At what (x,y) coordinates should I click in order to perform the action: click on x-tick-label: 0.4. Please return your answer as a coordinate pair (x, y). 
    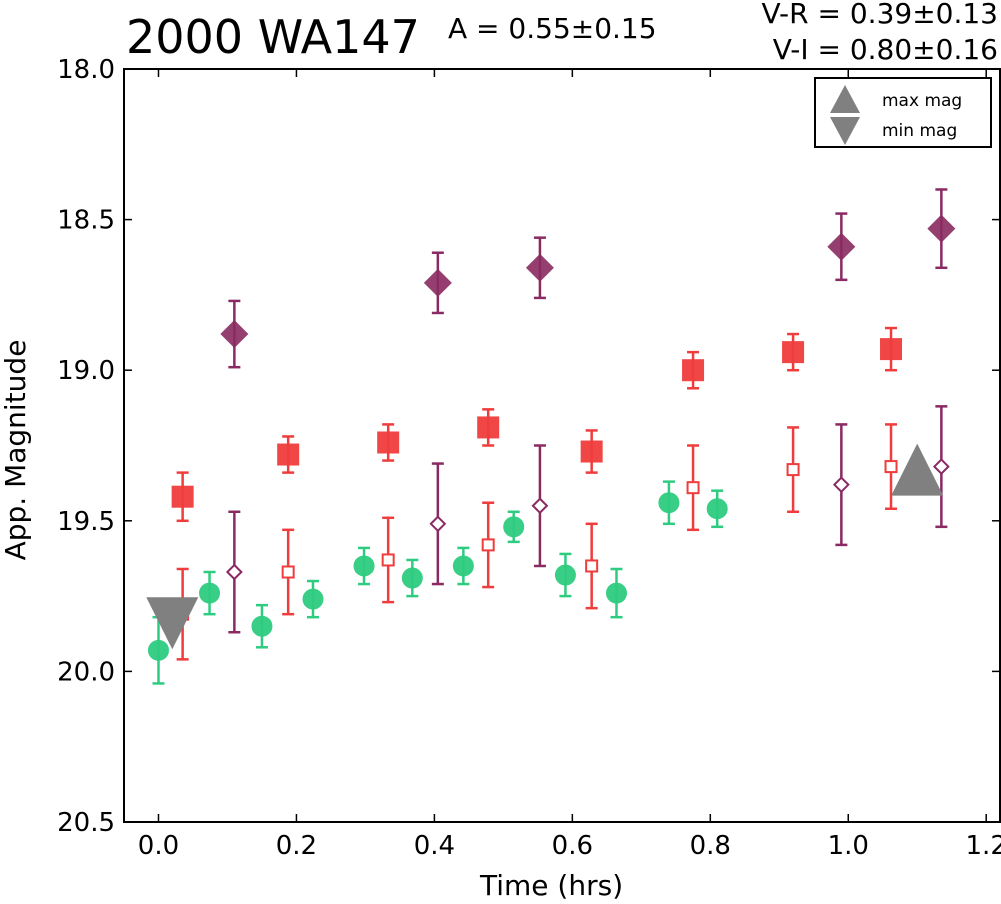
    Looking at the image, I should click on (434, 846).